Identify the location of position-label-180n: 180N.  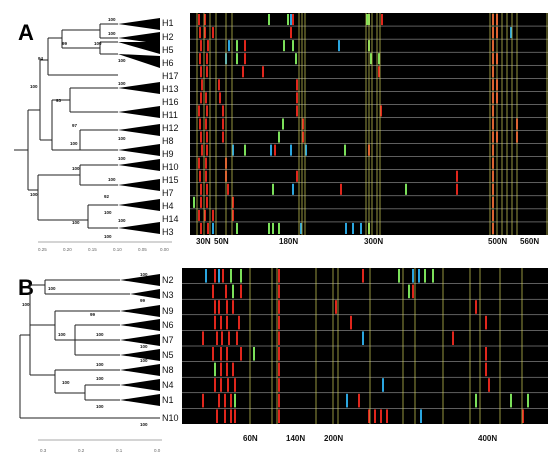
(288, 241).